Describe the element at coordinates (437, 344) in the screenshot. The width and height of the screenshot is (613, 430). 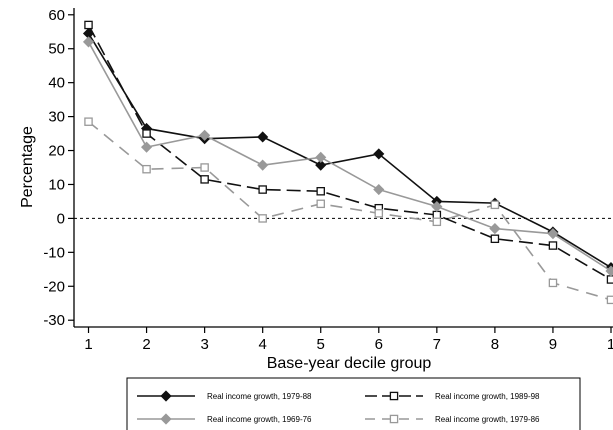
I see `x-tick-label: 7` at that location.